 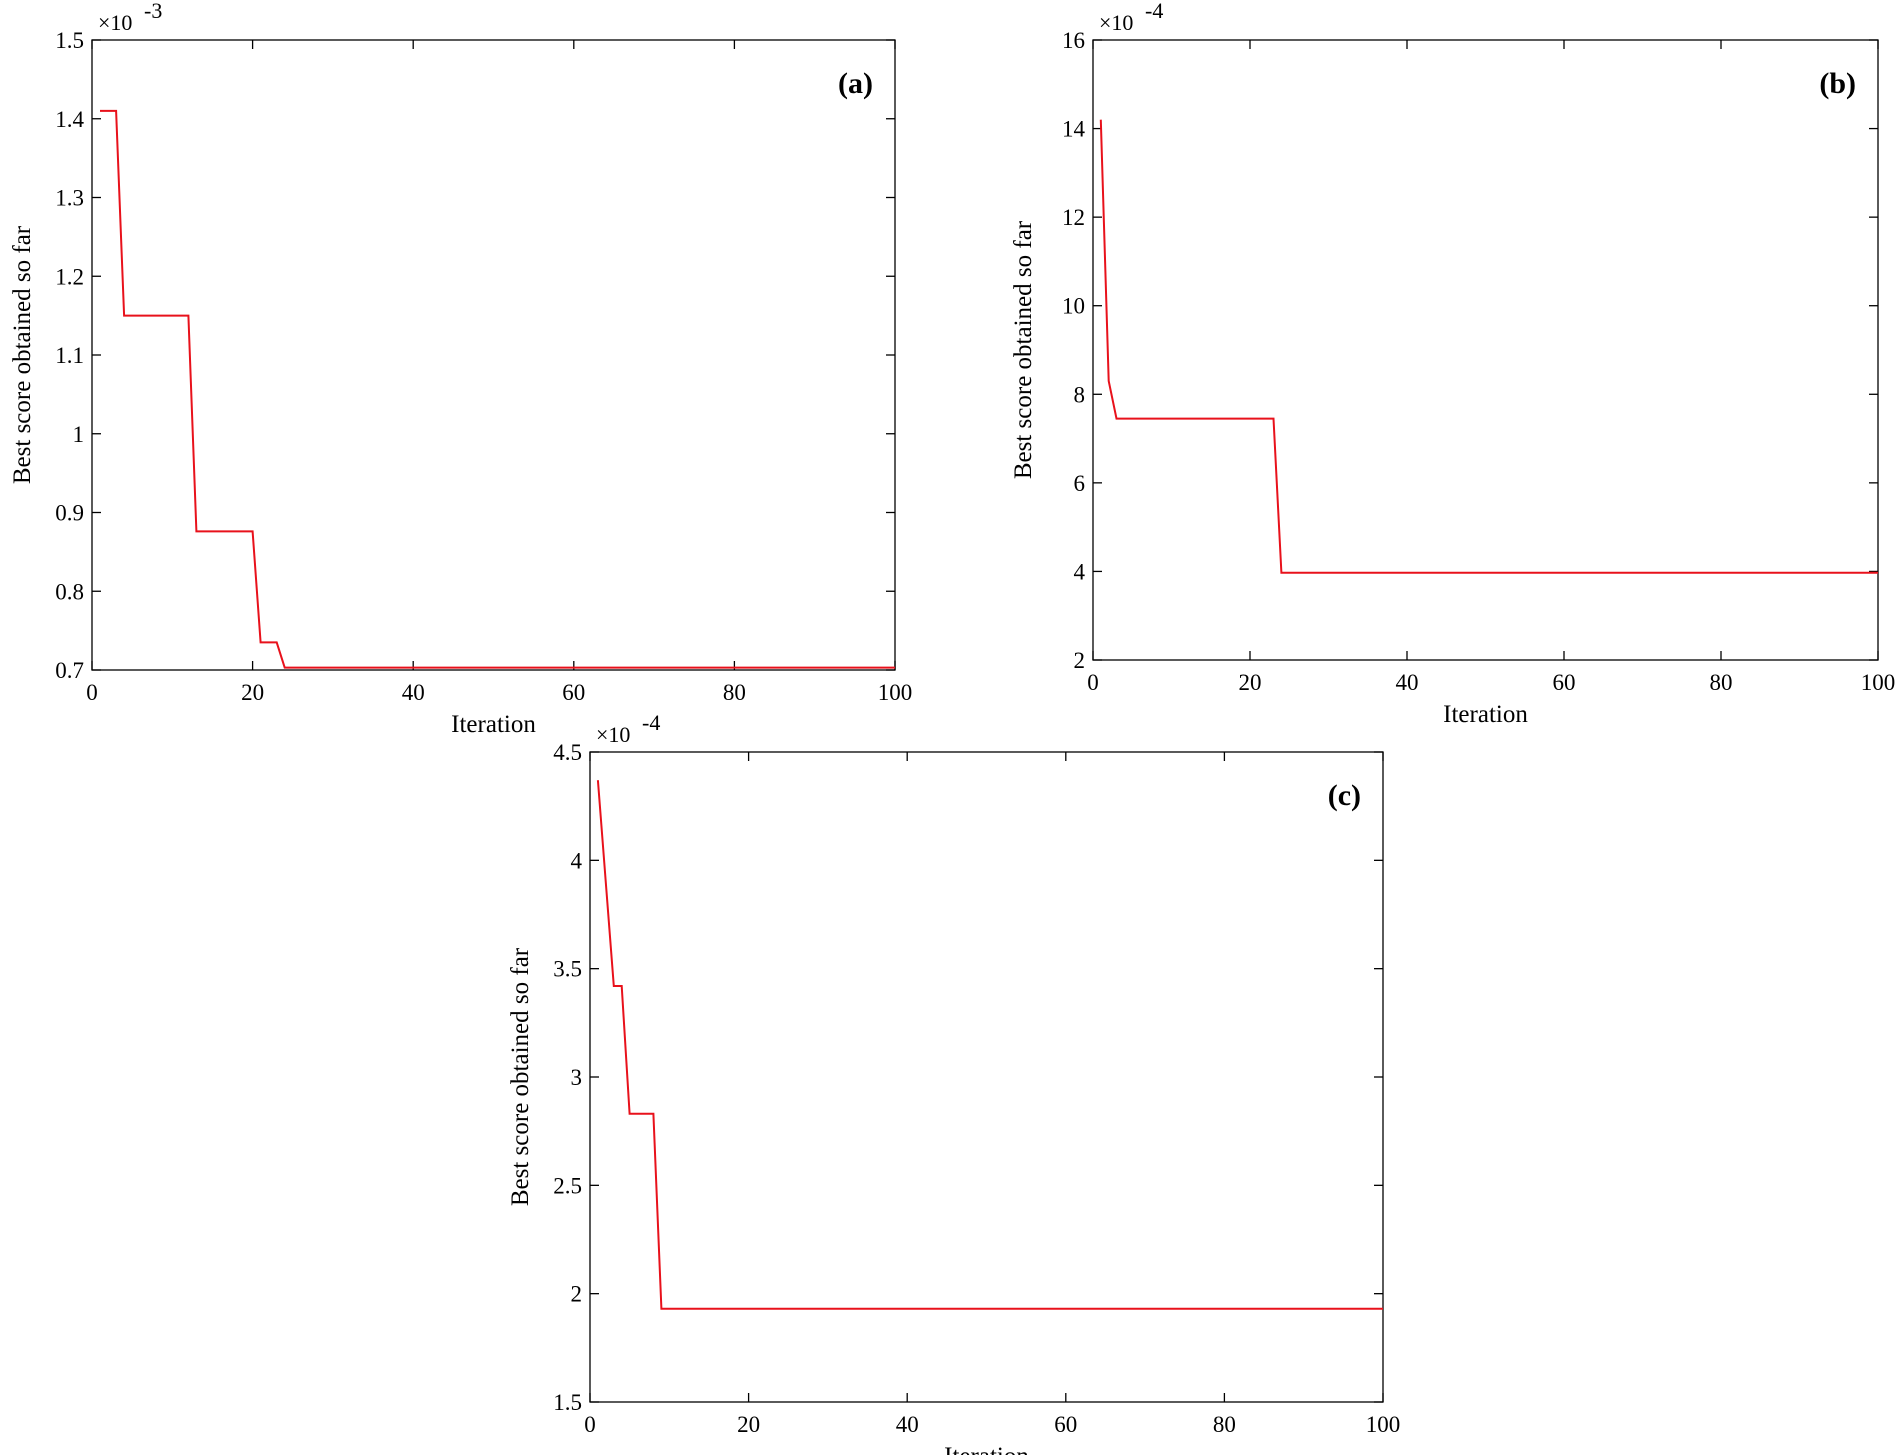 I want to click on y-tick-label: 6, so click(x=1080, y=483).